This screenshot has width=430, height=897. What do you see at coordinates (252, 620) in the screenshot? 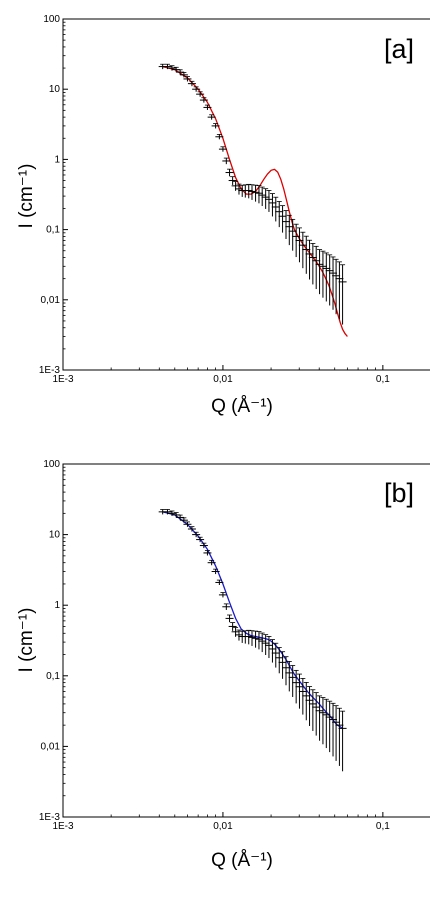
I see `fit-curve` at bounding box center [252, 620].